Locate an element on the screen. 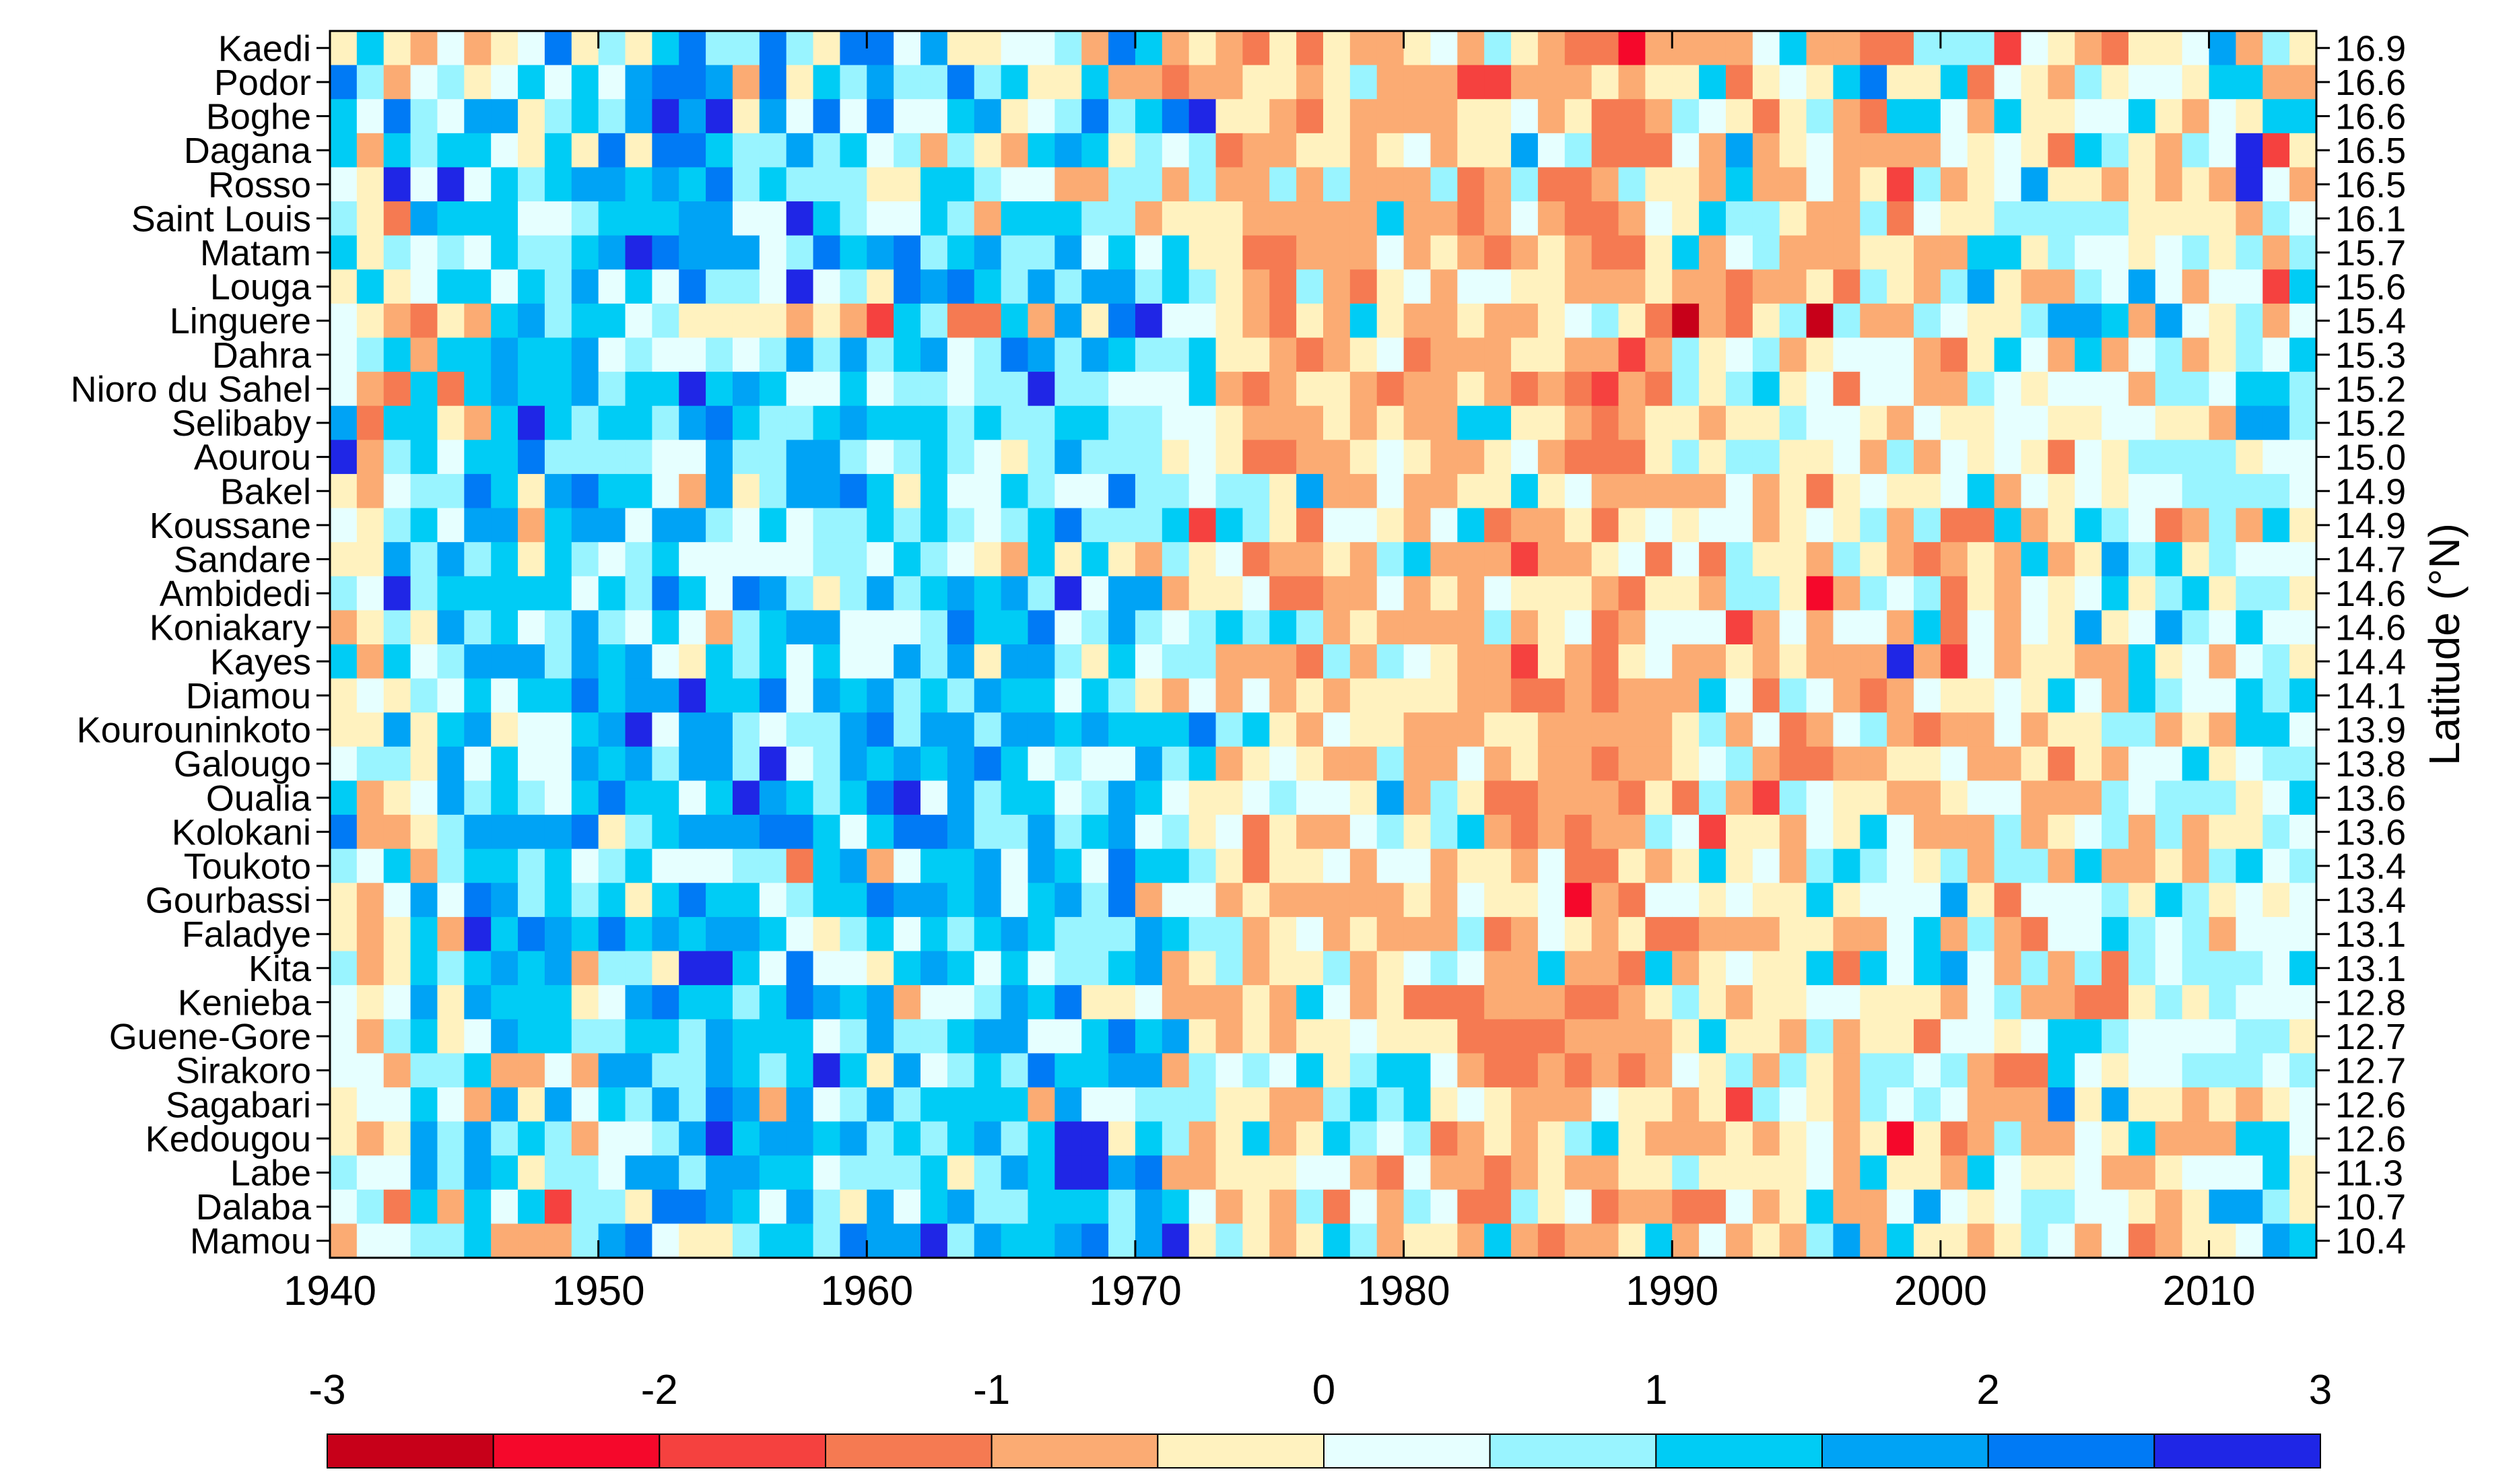  station-label: Koussane is located at coordinates (230, 526).